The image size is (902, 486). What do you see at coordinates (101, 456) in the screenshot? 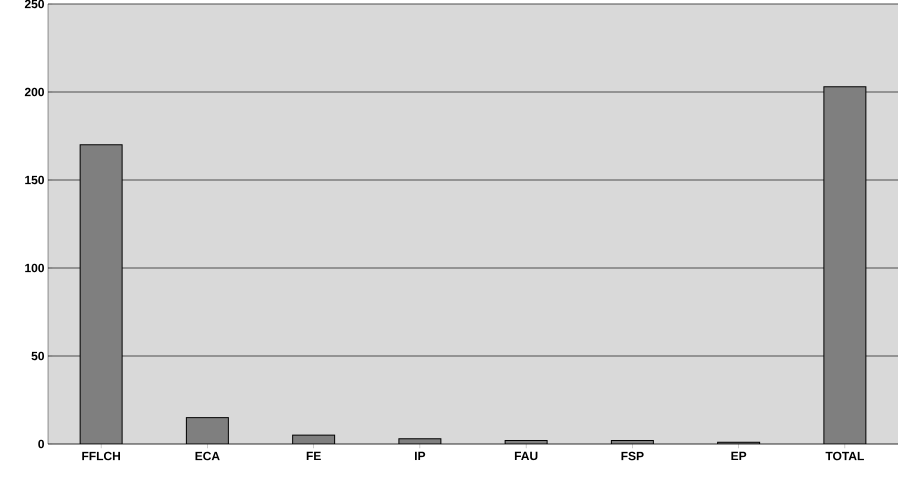
I see `x-tick-label: FFLCH` at bounding box center [101, 456].